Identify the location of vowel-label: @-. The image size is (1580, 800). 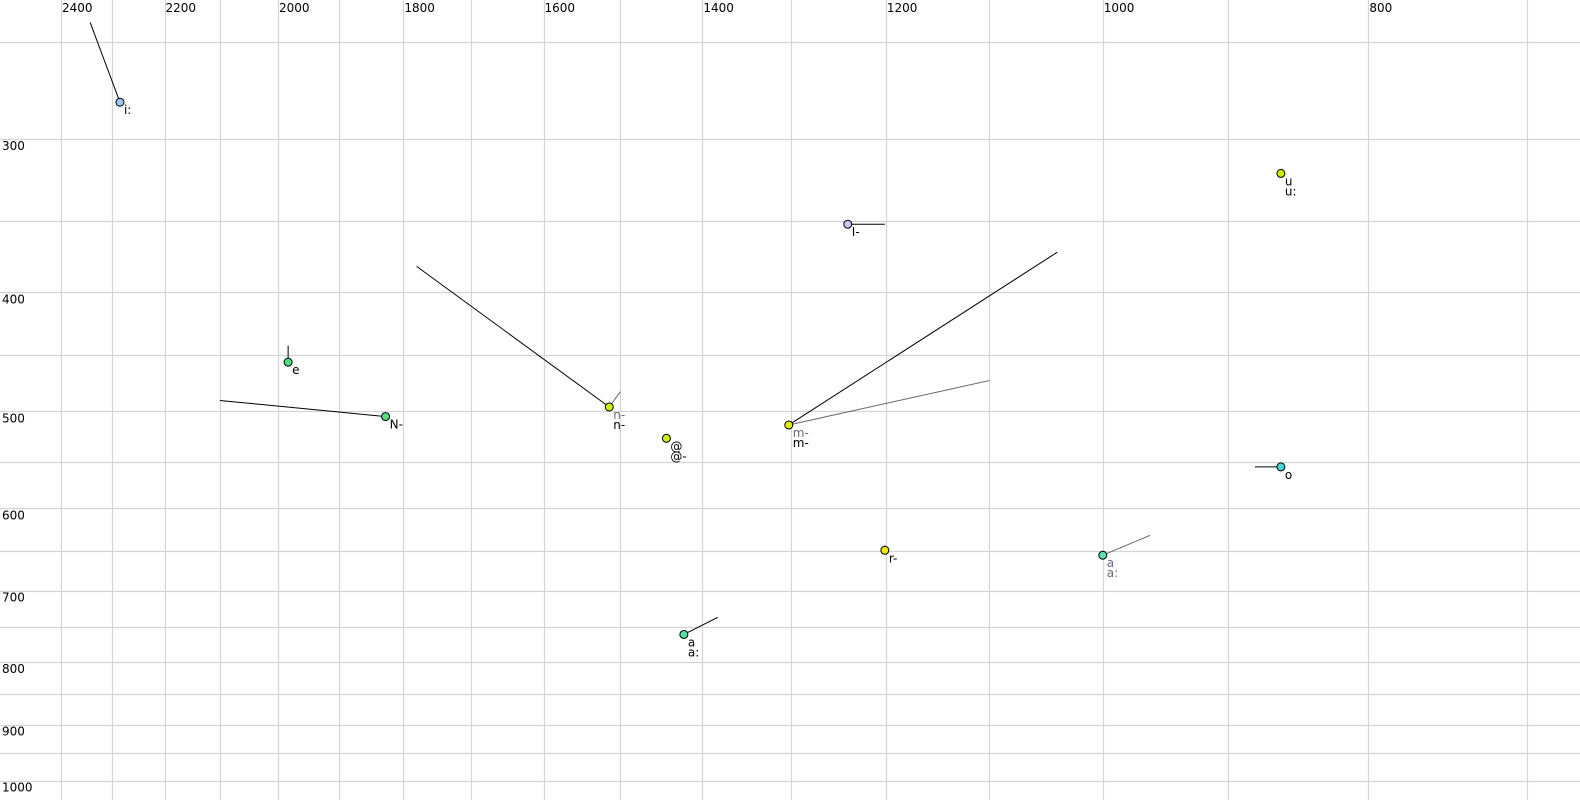
(678, 456).